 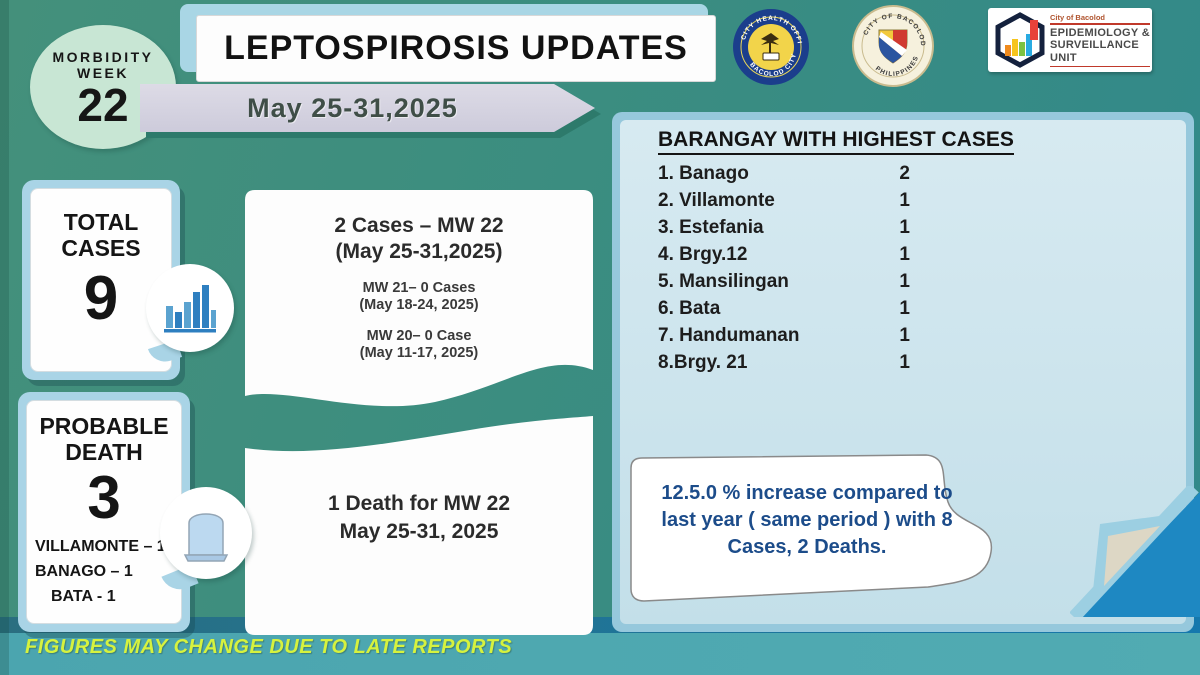 What do you see at coordinates (419, 503) in the screenshot?
I see `death-summary-line1: 1 Death for MW 22` at bounding box center [419, 503].